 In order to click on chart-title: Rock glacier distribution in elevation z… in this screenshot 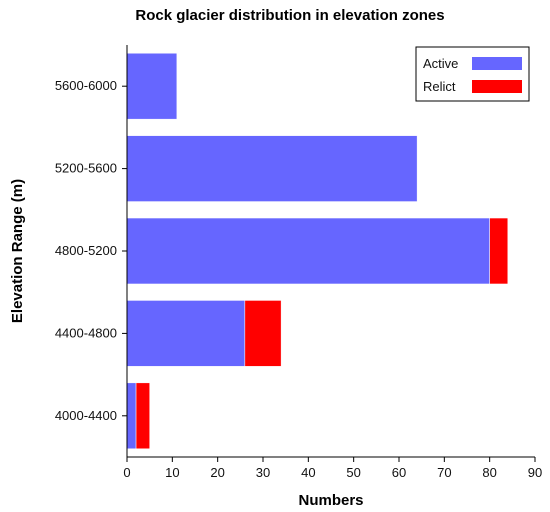, I will do `click(289, 15)`.